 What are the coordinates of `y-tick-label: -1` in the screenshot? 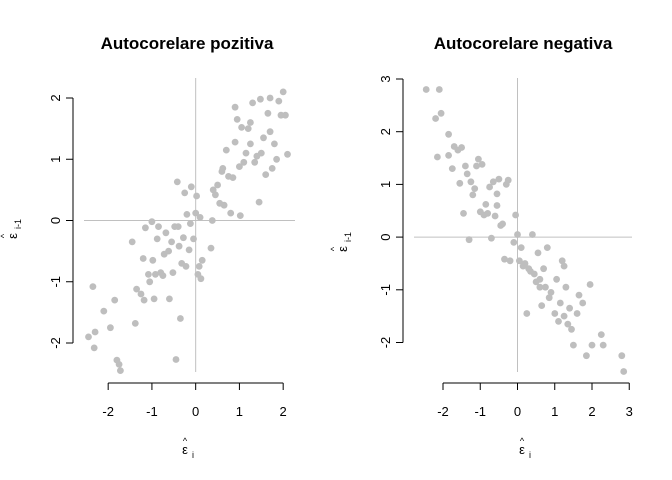 It's located at (385, 290).